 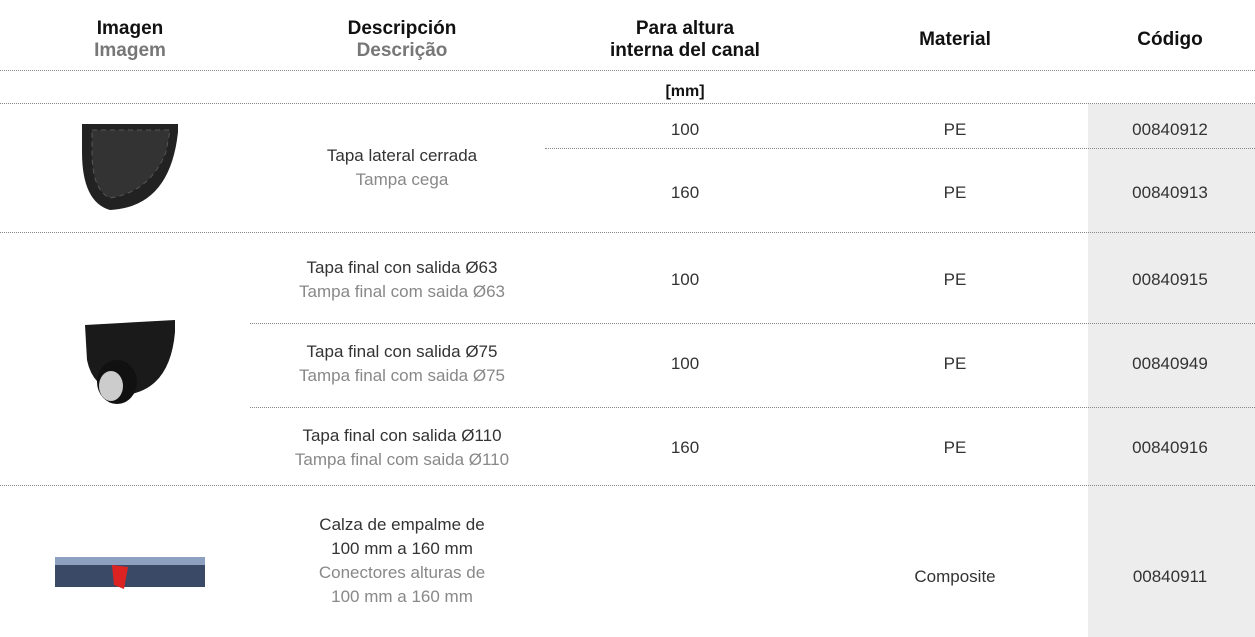 What do you see at coordinates (1170, 129) in the screenshot?
I see `code: 00840912` at bounding box center [1170, 129].